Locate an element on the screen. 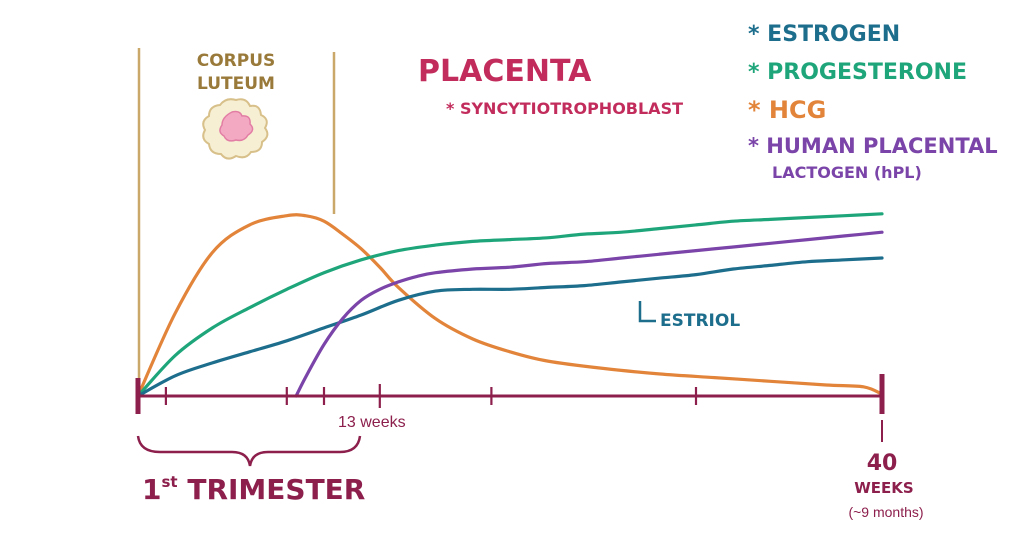 The height and width of the screenshot is (544, 1018). syncytiotrophoblast-label: * SYNCYTIOTROPHOBLAST is located at coordinates (564, 108).